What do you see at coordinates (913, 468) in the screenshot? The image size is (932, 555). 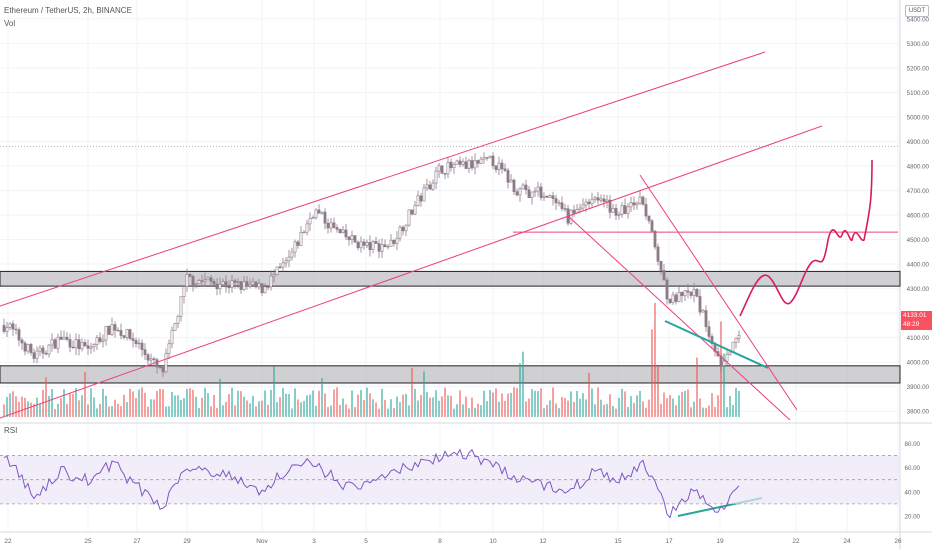 I see `rsi-tick-label: 60.00` at bounding box center [913, 468].